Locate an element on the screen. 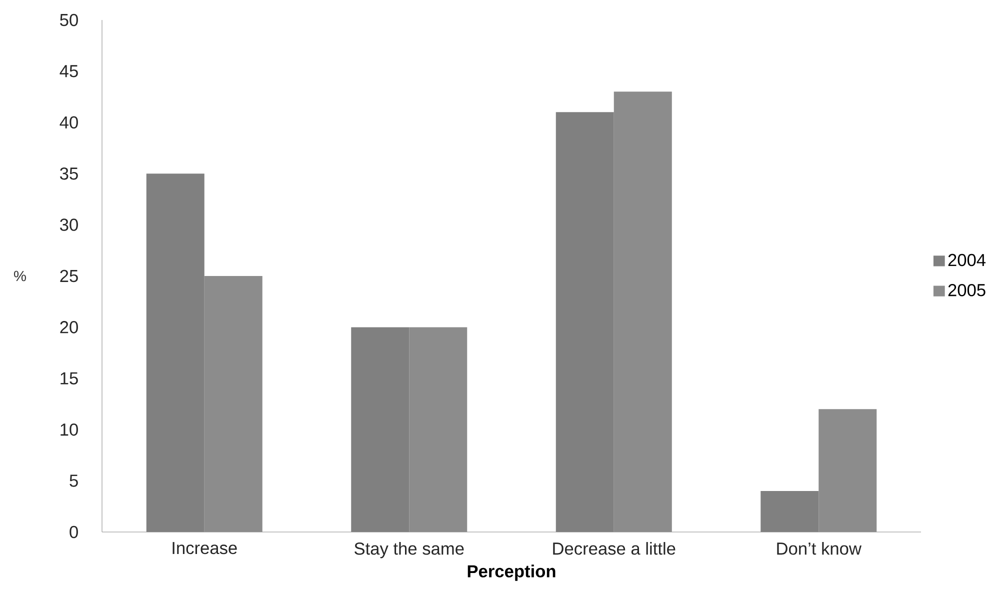 The height and width of the screenshot is (604, 998). y-tick-label: 30 is located at coordinates (69, 224).